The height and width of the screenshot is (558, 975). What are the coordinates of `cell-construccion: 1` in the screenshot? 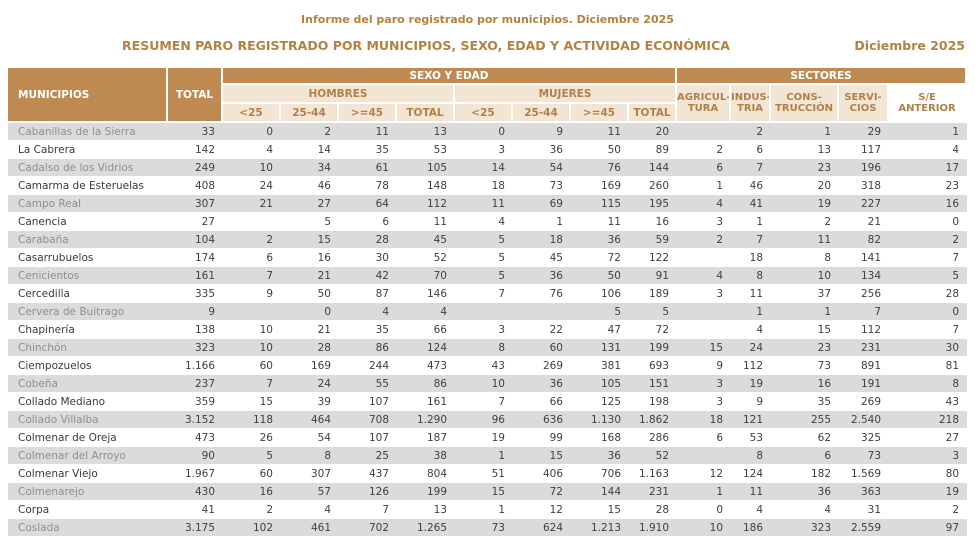 It's located at (805, 312).